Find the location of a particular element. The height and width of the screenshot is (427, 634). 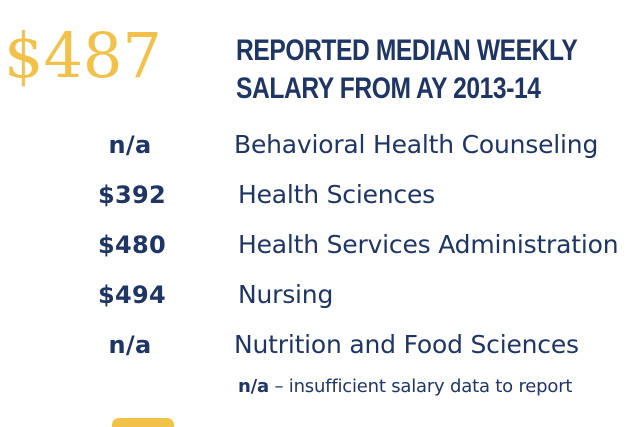

footnote-text: – insufficient salary data to report is located at coordinates (420, 386).